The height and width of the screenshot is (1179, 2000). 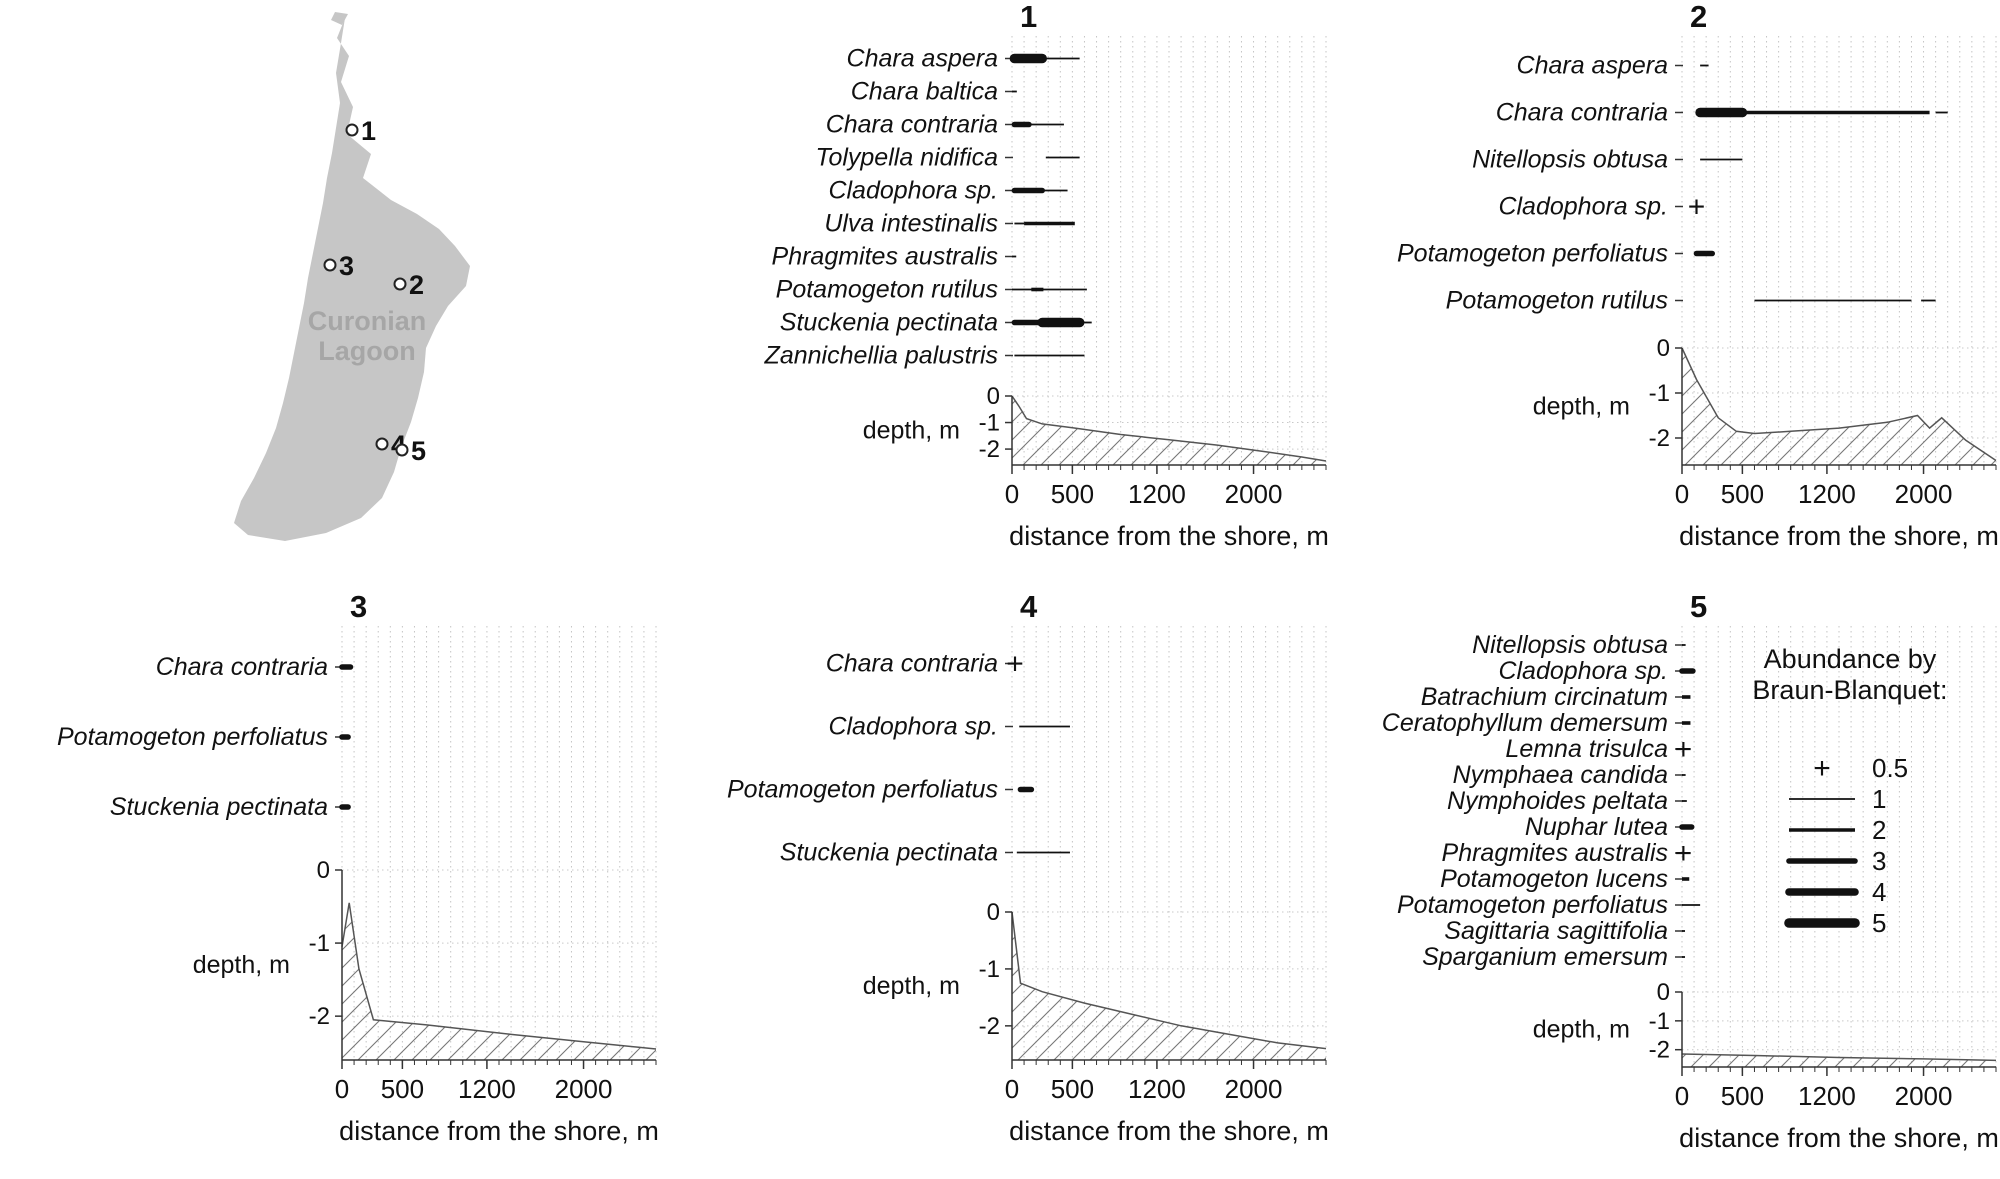 I want to click on legend-plus-symbol: +, so click(x=1822, y=768).